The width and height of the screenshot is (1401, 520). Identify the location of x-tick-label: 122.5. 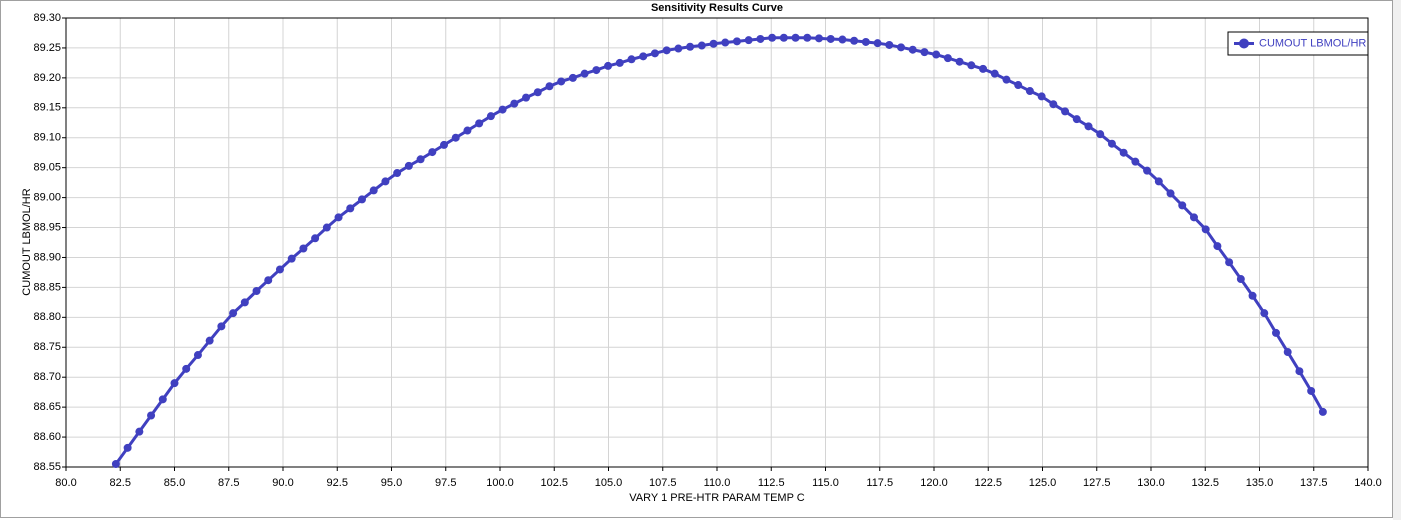
(988, 483).